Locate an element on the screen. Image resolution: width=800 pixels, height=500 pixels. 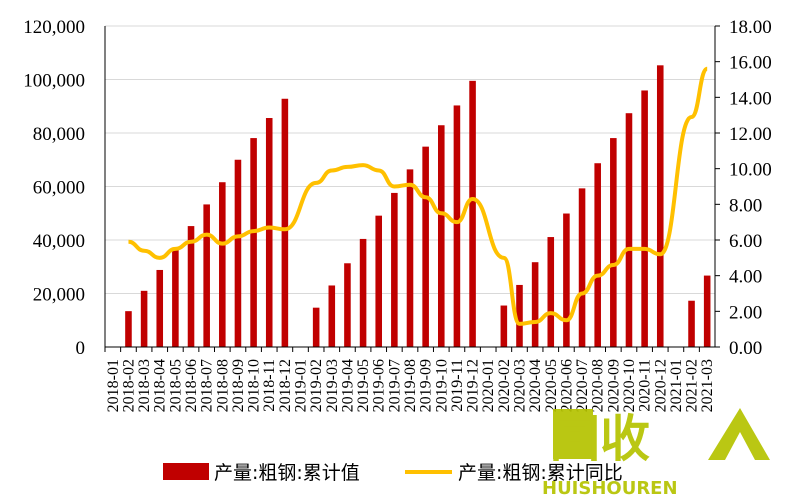
y2-tick-label: 0.00 is located at coordinates (745, 348).